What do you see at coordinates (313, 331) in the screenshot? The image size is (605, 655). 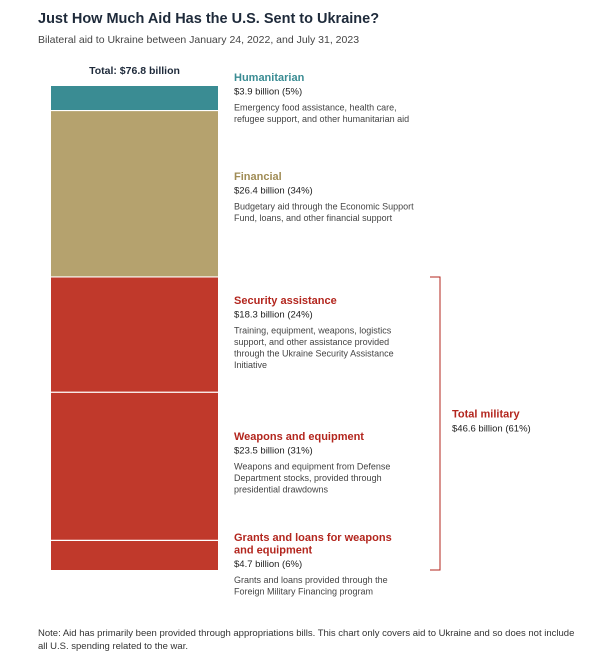 I see `segment-description: Training, equipment, weapons, logistics` at bounding box center [313, 331].